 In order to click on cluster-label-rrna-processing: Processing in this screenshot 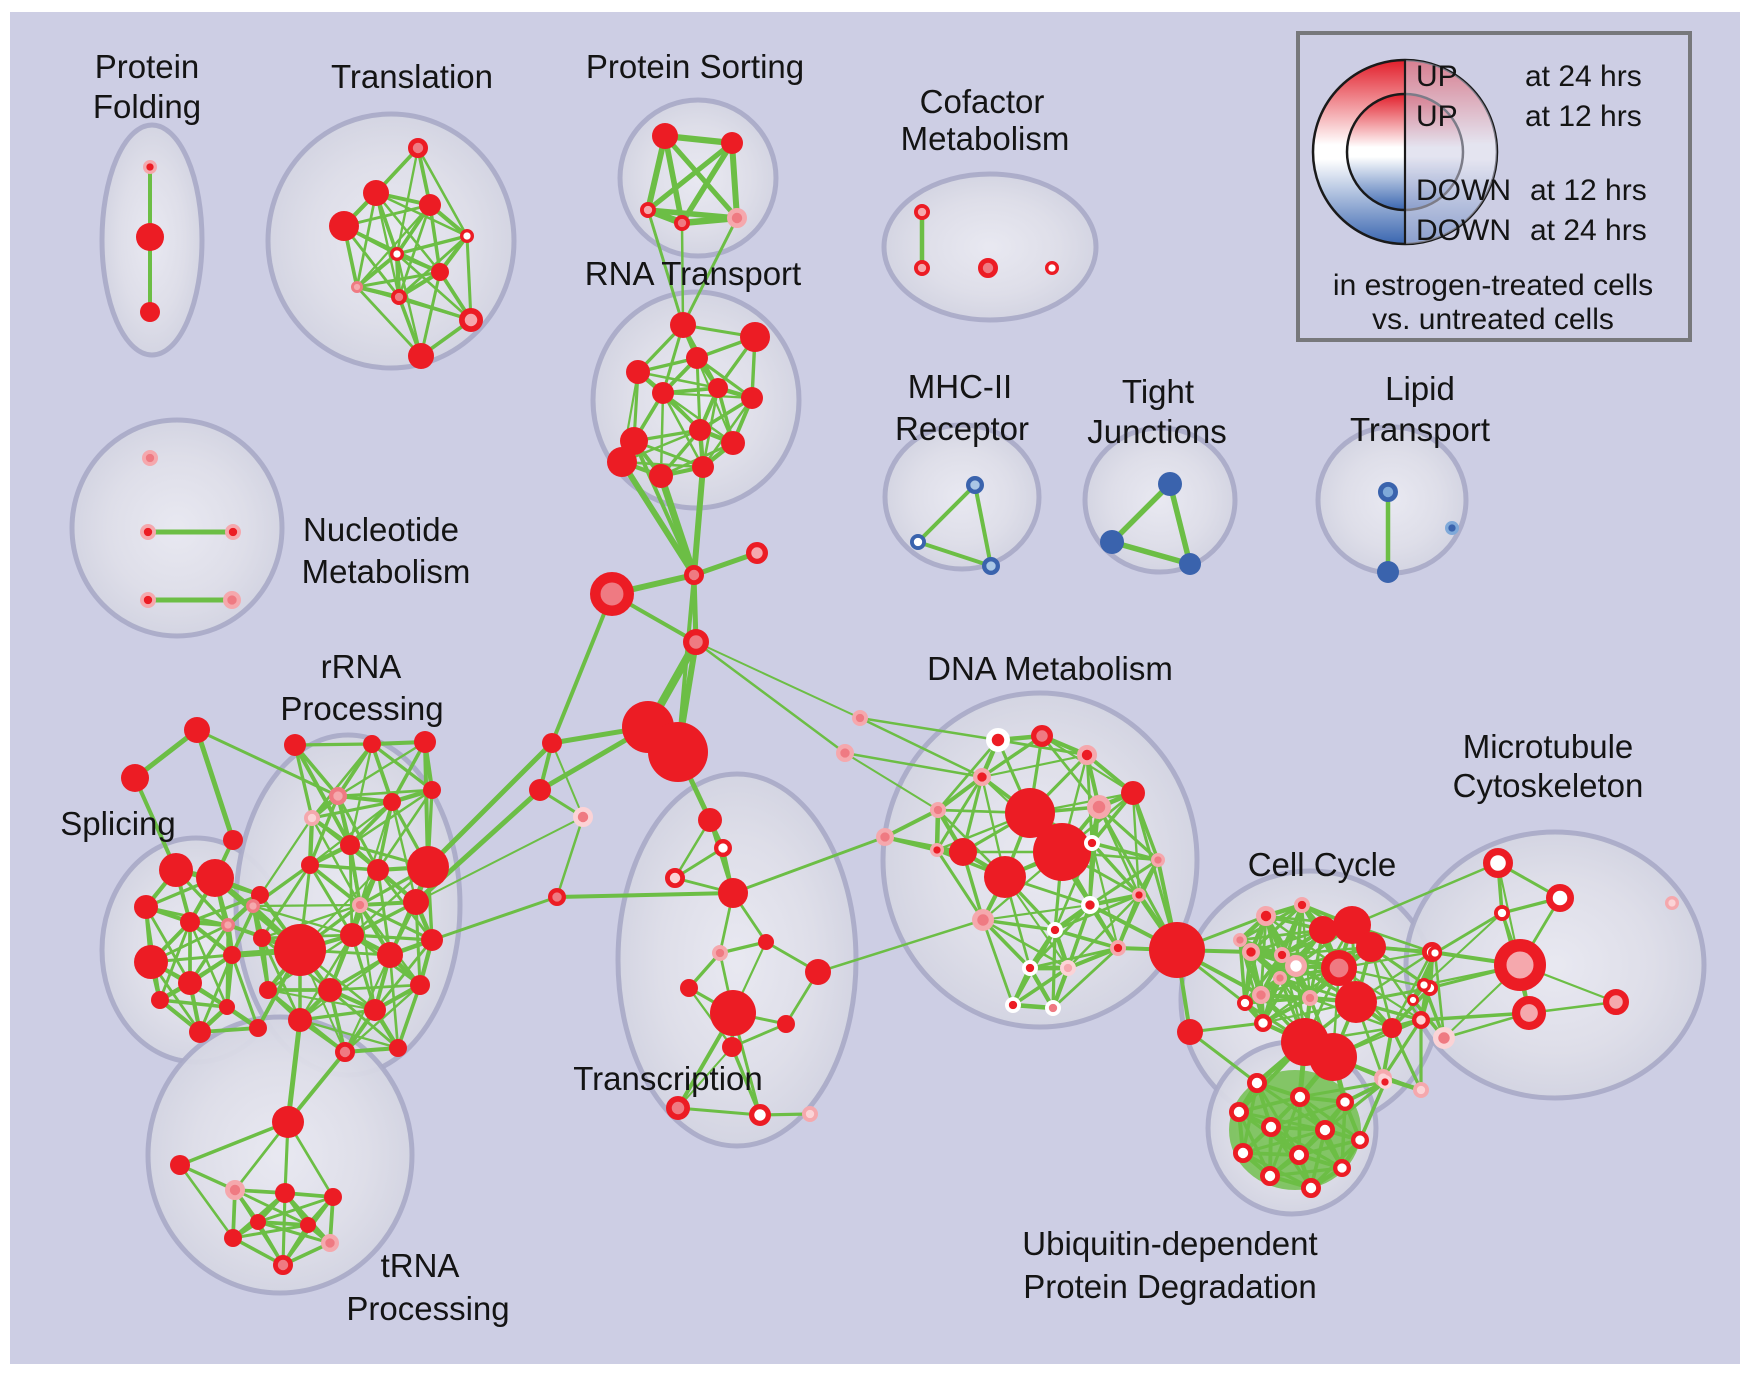, I will do `click(361, 708)`.